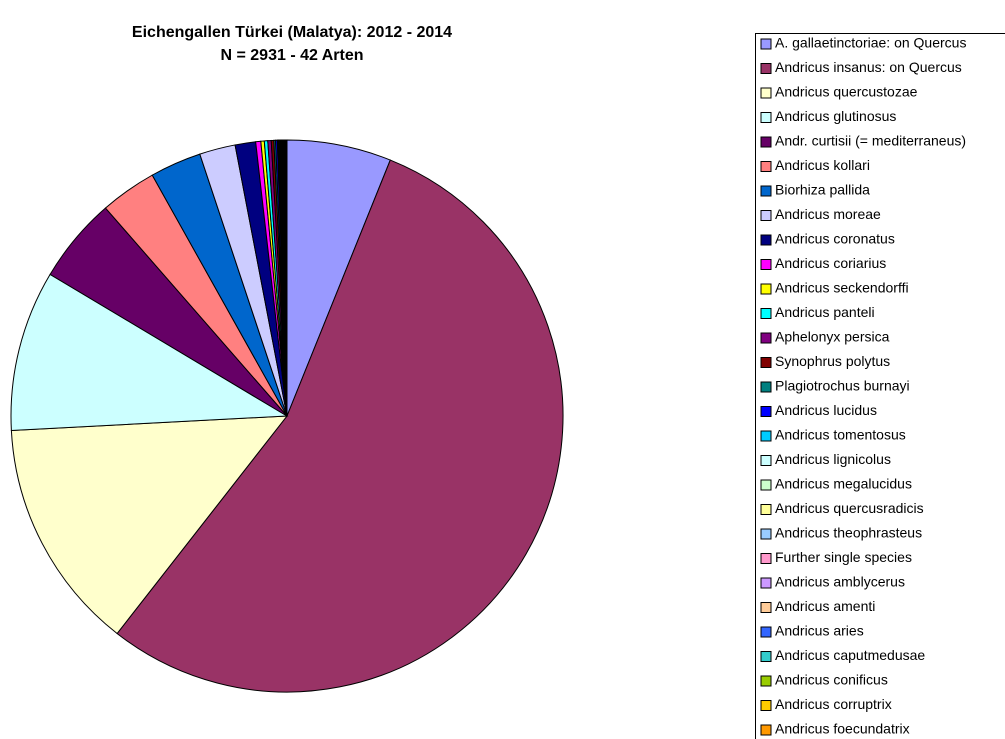 The image size is (1005, 739). Describe the element at coordinates (822, 165) in the screenshot. I see `legend-label: Andricus kollari` at that location.